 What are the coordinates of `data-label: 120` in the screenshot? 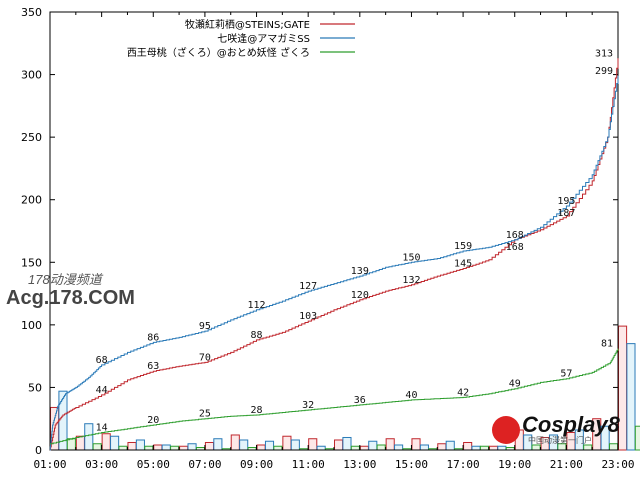 It's located at (360, 295).